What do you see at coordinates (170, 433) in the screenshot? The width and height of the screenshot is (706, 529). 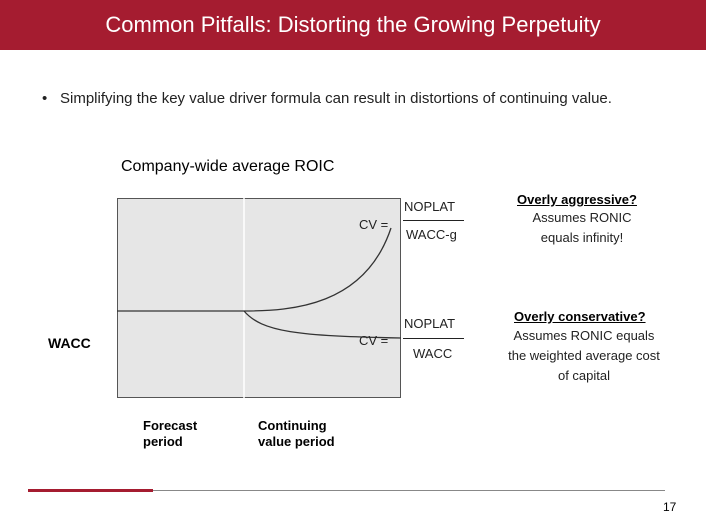 I see `forecast-period-label: Forecast period` at bounding box center [170, 433].